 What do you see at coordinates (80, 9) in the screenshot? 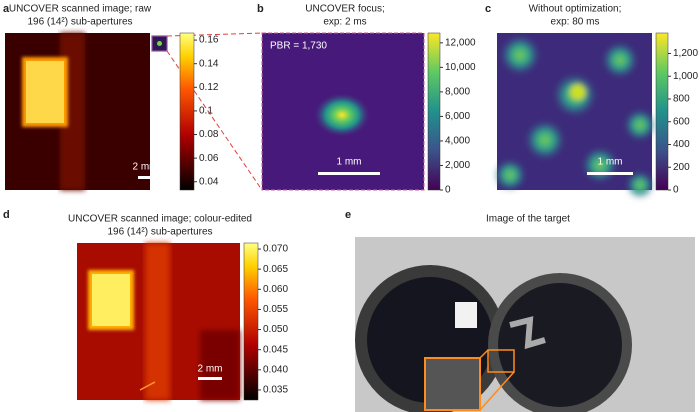
I see `panel-title: UNCOVER scanned image; raw` at bounding box center [80, 9].